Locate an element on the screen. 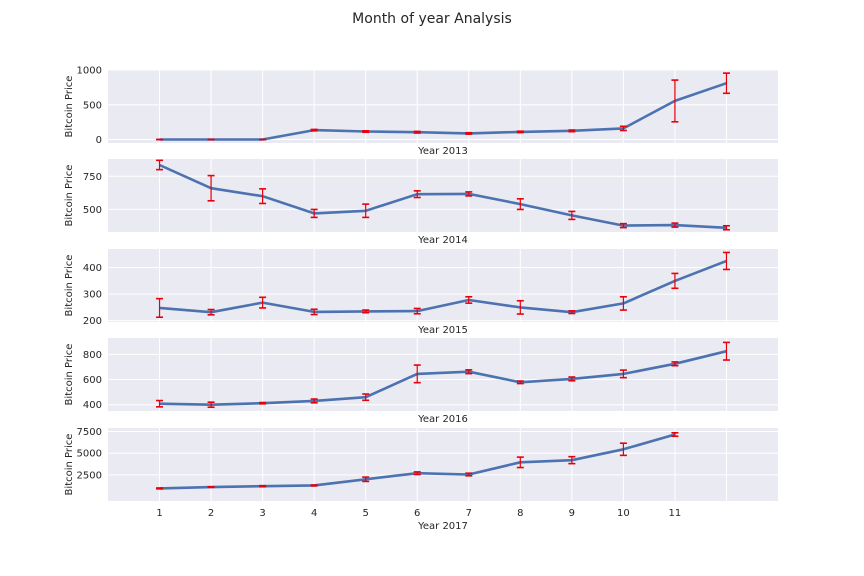 Image resolution: width=864 pixels, height=576 pixels. panel-1: 0 500 1000 Year 2013 Bitcoin Price is located at coordinates (421, 111).